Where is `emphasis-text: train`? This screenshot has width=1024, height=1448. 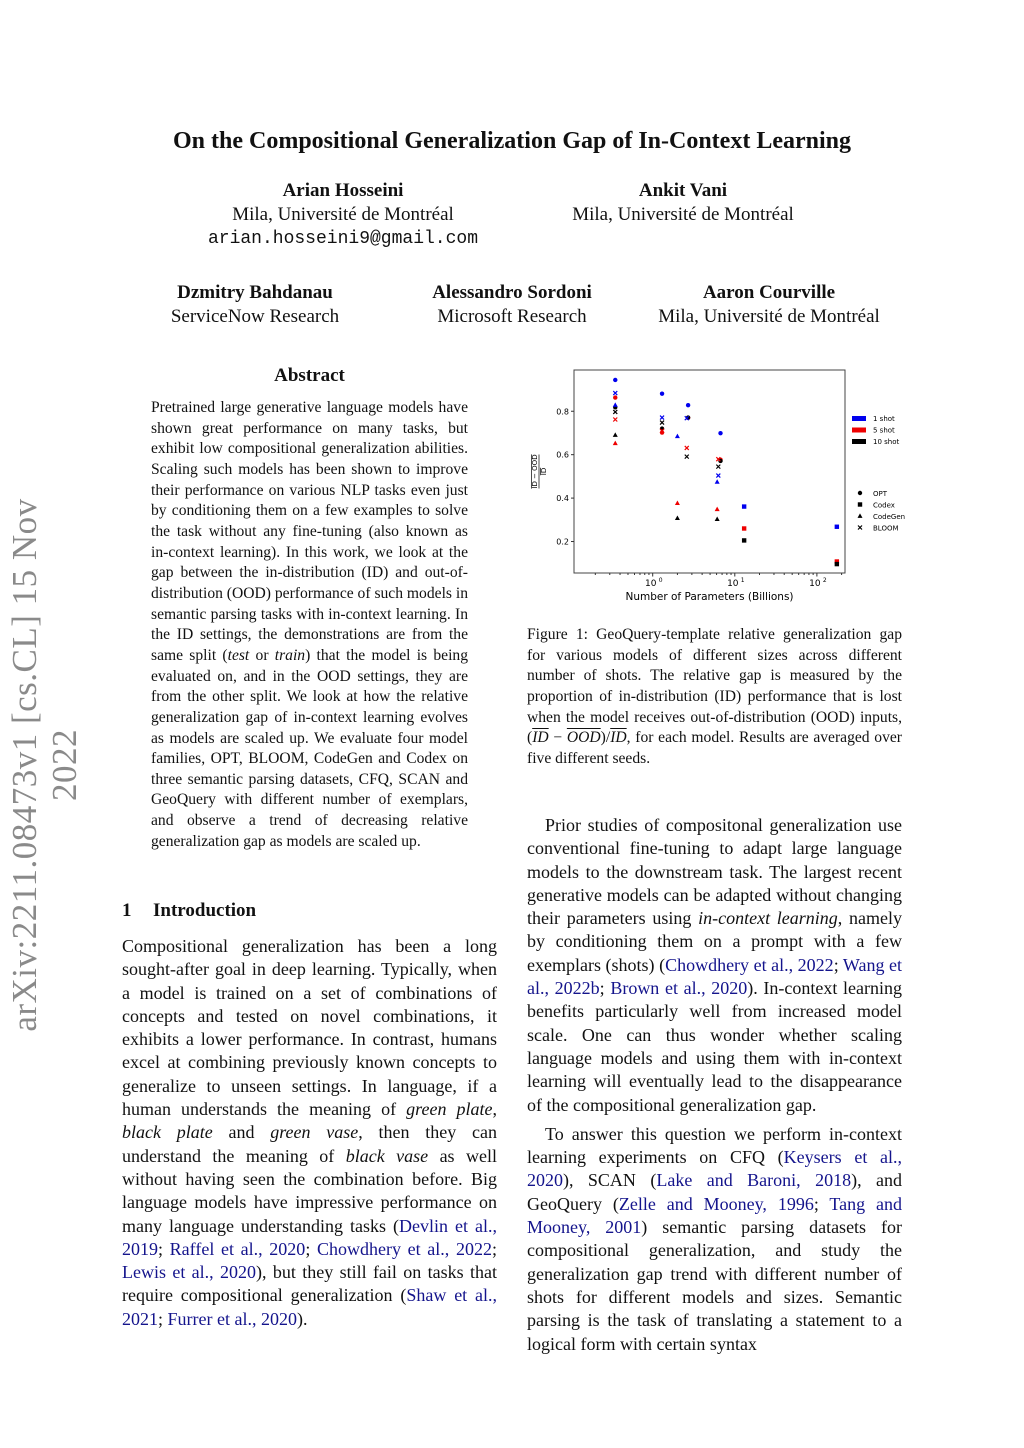
emphasis-text: train is located at coordinates (290, 655).